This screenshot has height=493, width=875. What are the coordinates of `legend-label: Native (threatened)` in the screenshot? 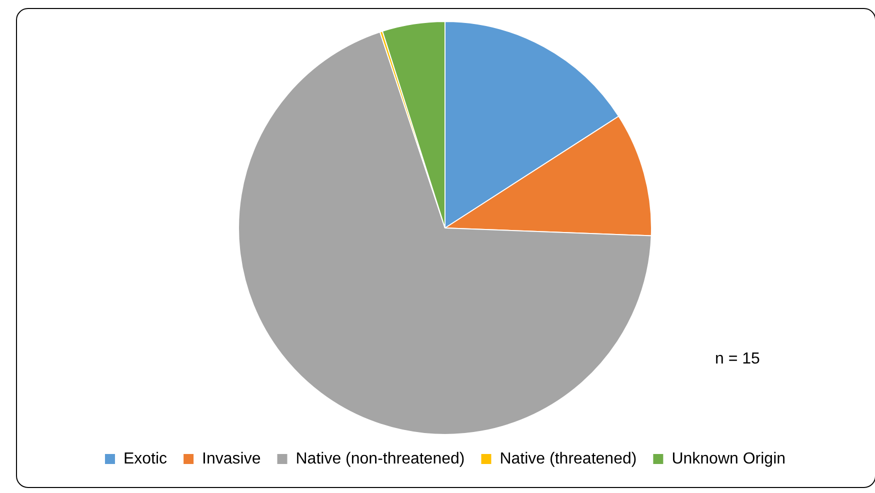 It's located at (568, 459).